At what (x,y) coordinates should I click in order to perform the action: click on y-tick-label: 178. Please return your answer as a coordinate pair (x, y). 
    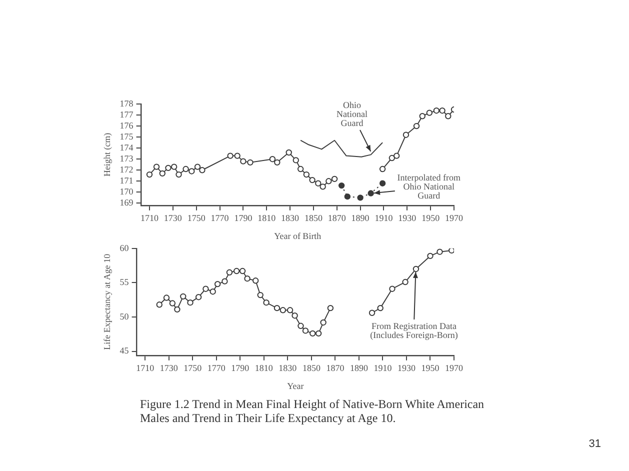
    Looking at the image, I should click on (127, 103).